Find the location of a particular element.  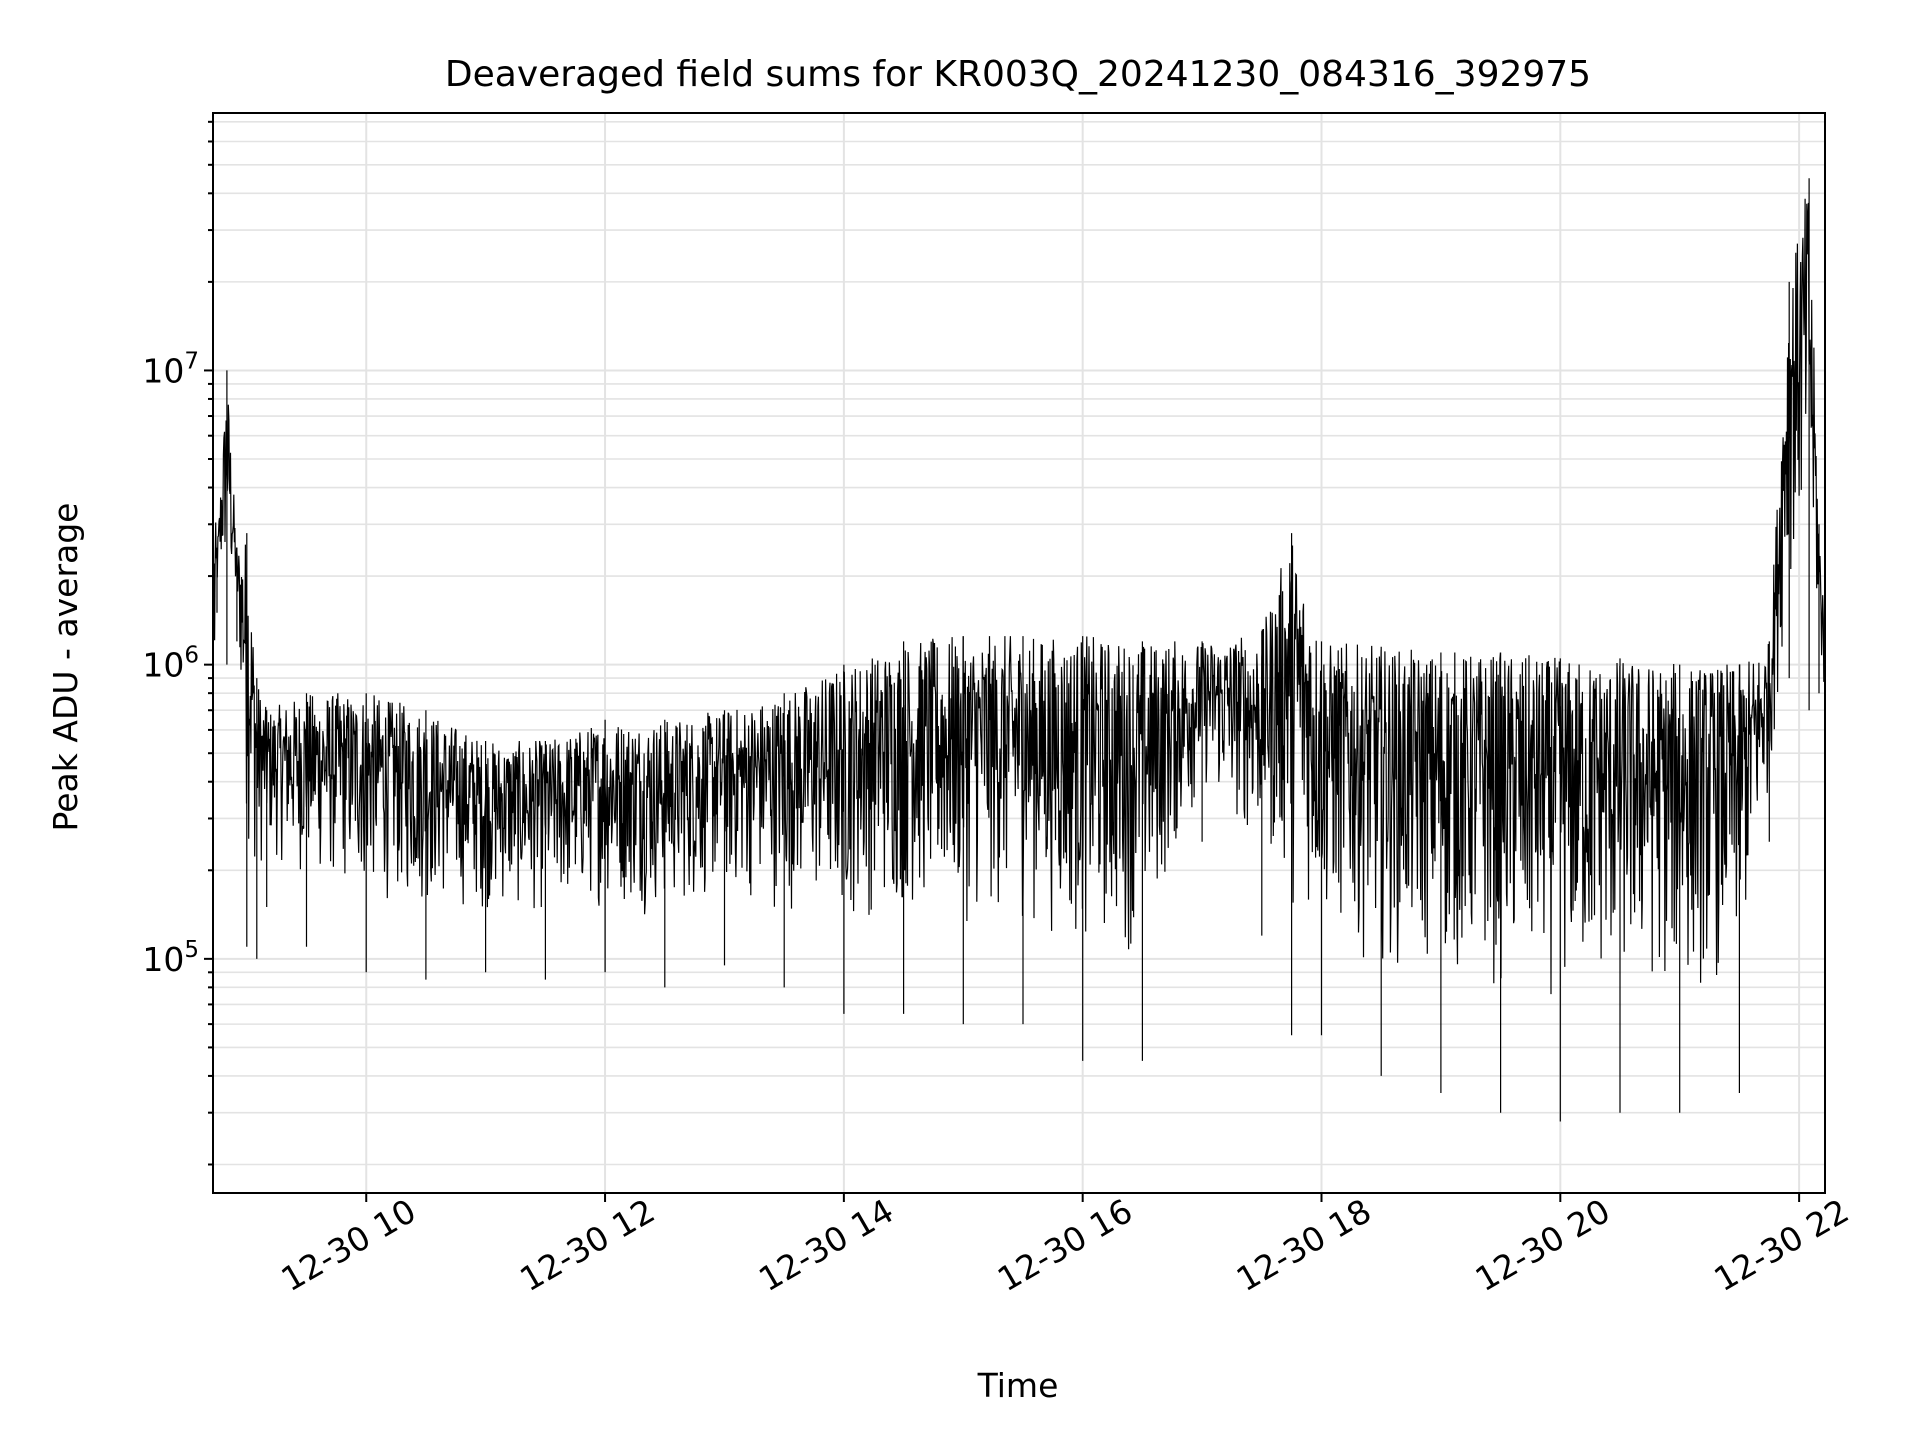

x-tick-label: 12-30 10 is located at coordinates (348, 1245).